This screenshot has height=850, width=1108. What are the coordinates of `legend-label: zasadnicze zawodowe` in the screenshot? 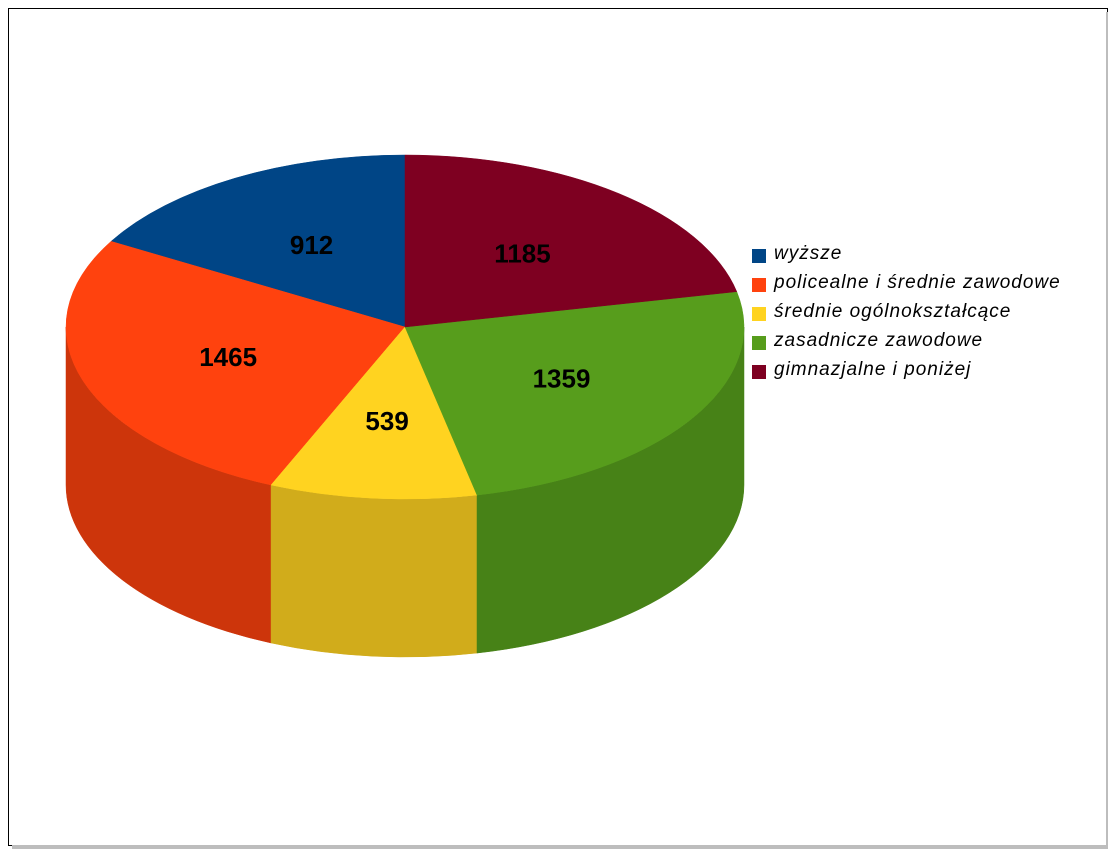 It's located at (879, 340).